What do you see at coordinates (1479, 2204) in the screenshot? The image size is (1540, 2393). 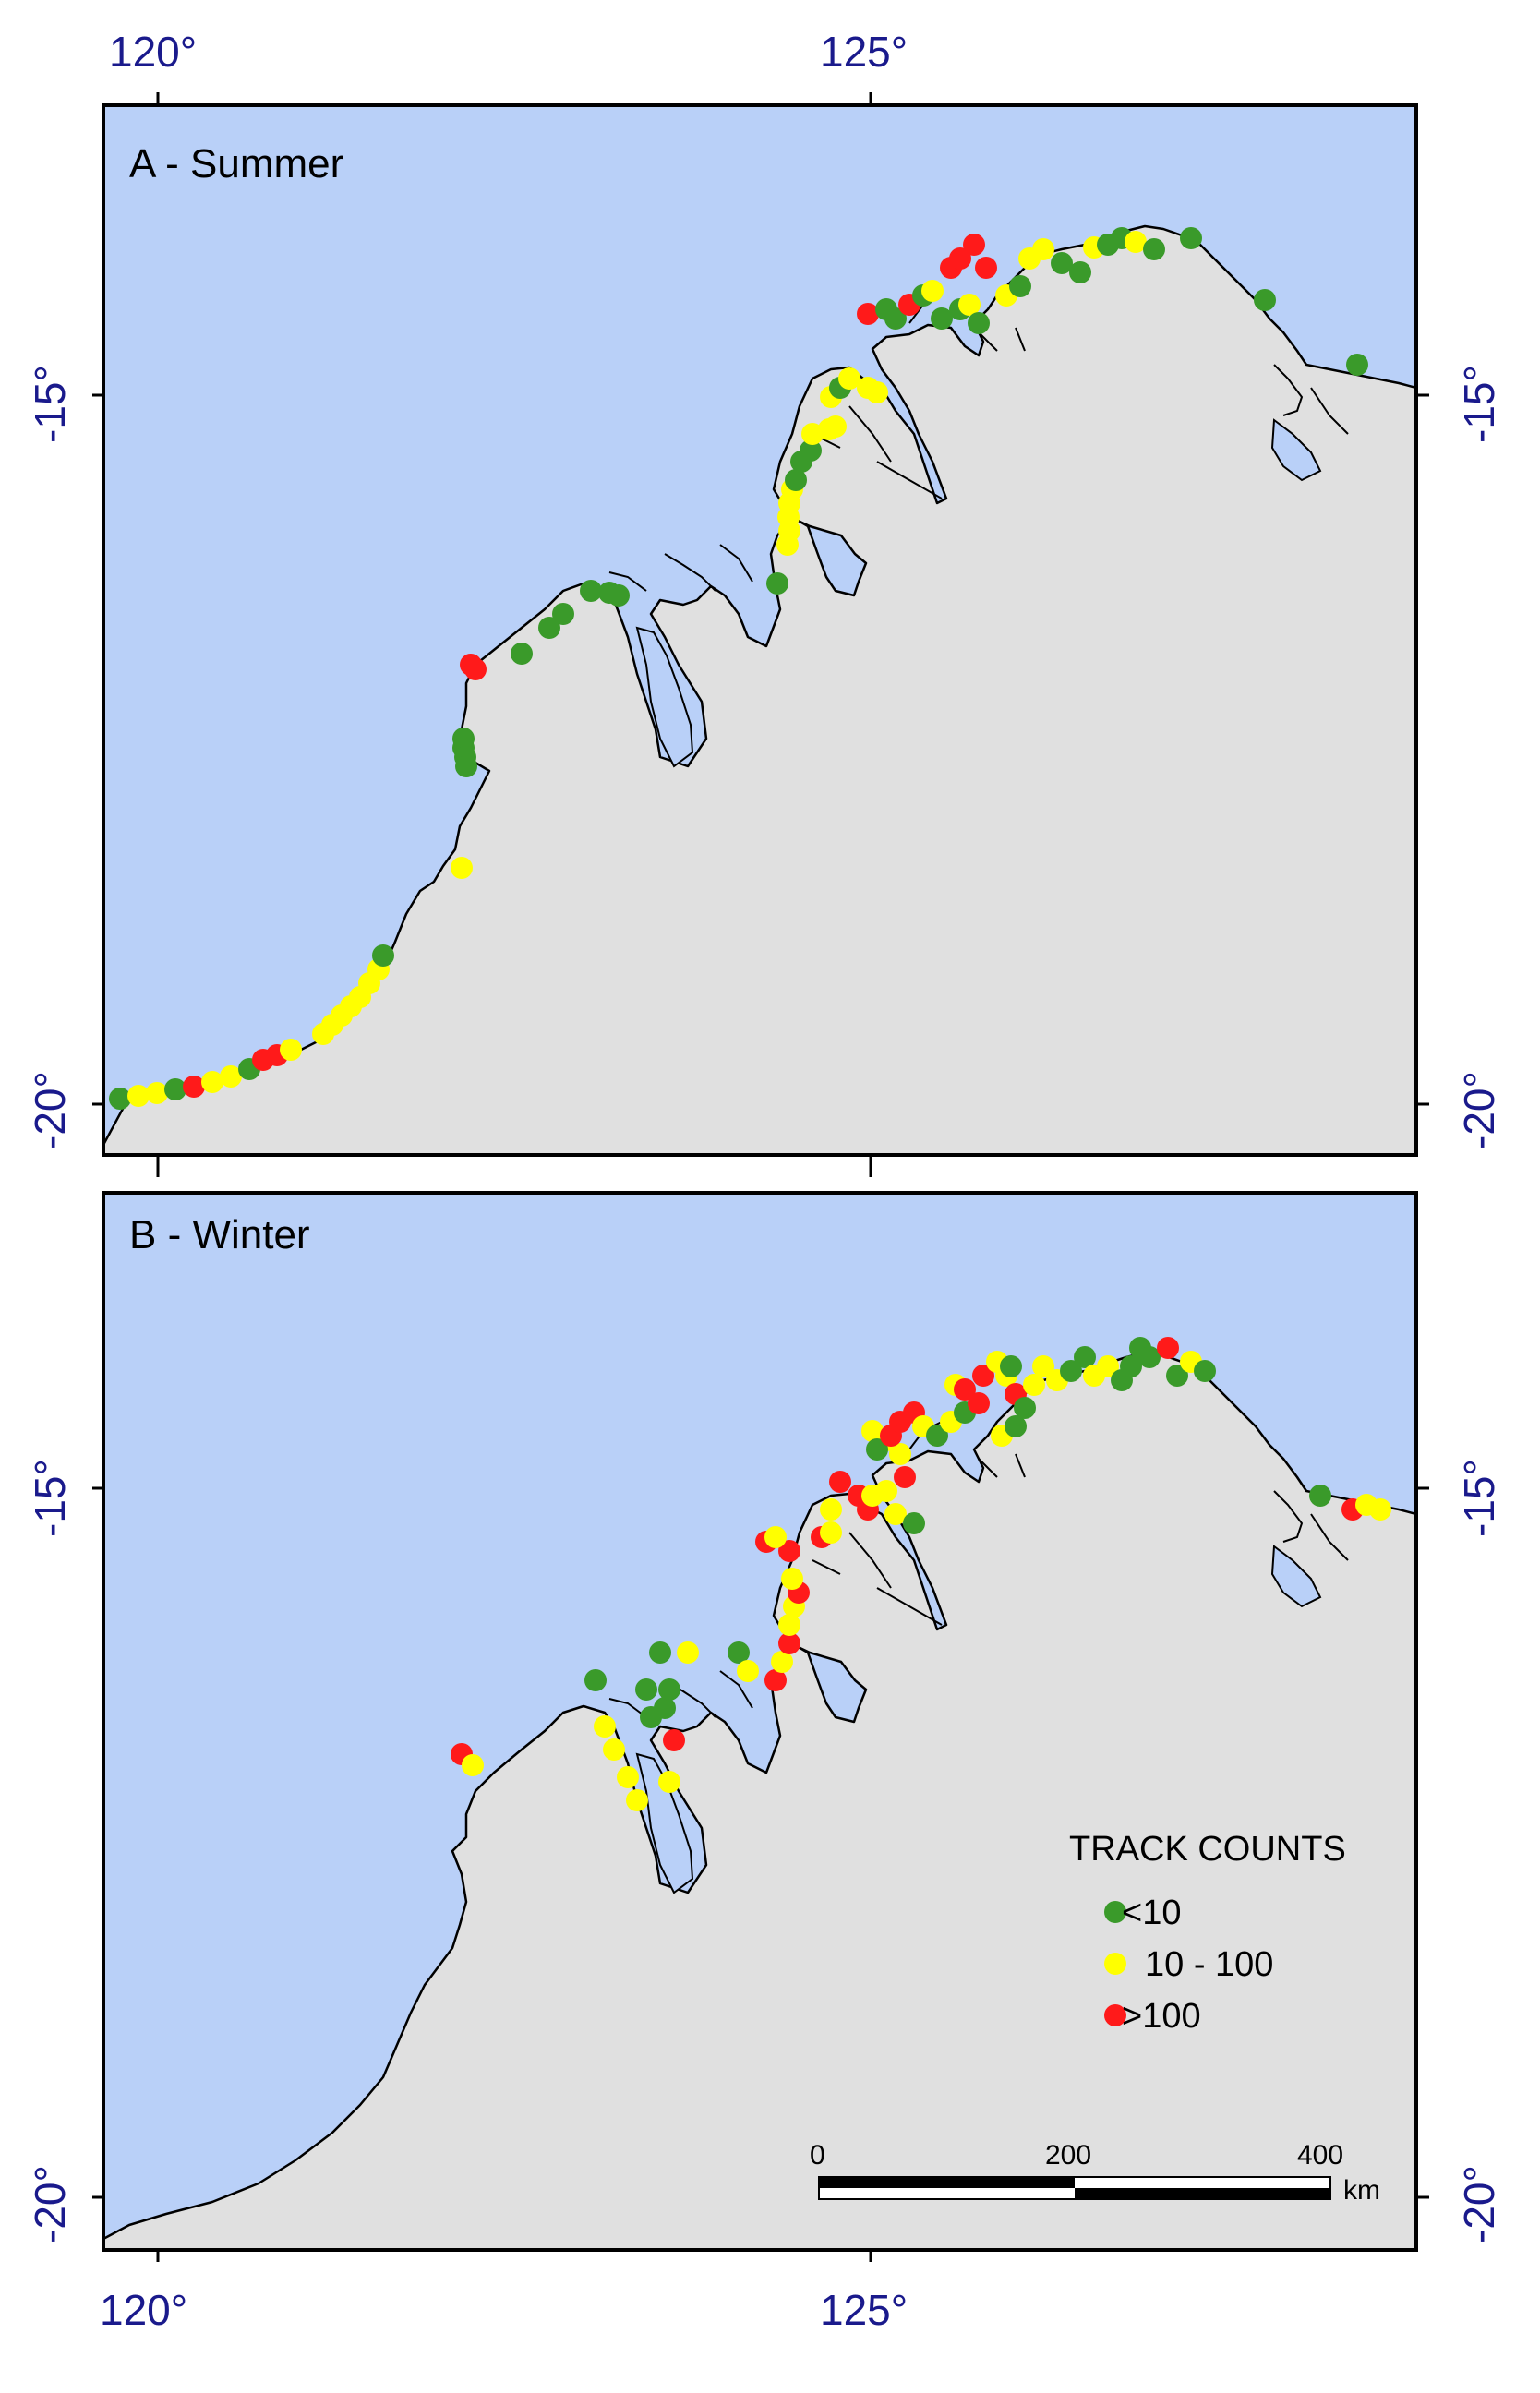 I see `lat-label-right-b20: -20°` at bounding box center [1479, 2204].